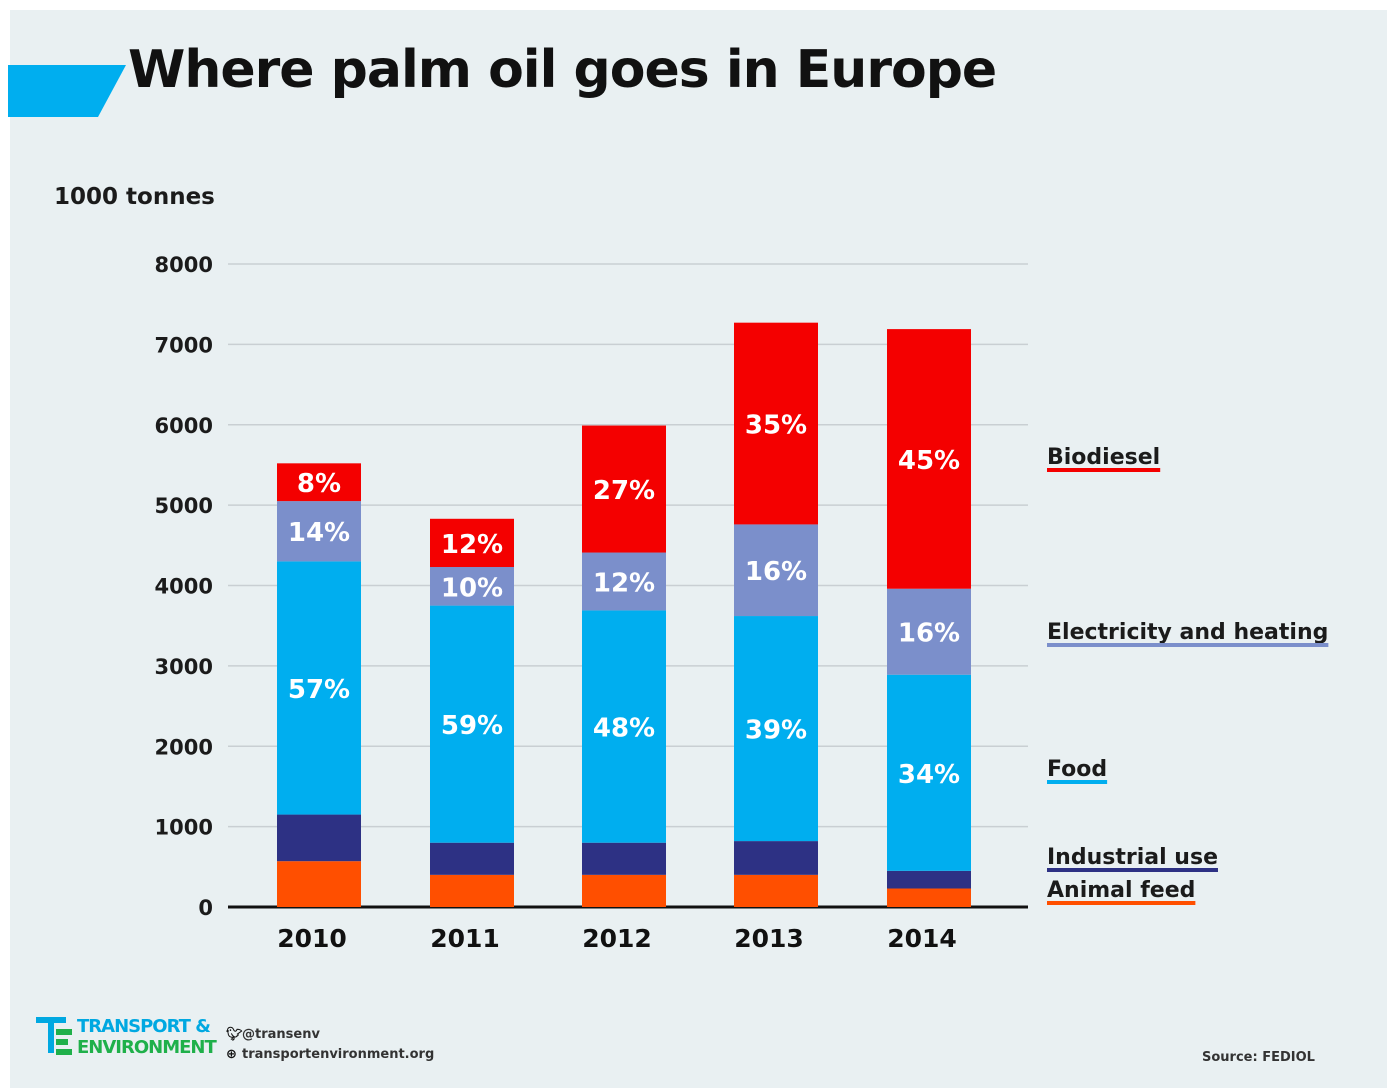 The image size is (1387, 1088). I want to click on transport-environment-logo-icon, so click(54, 1036).